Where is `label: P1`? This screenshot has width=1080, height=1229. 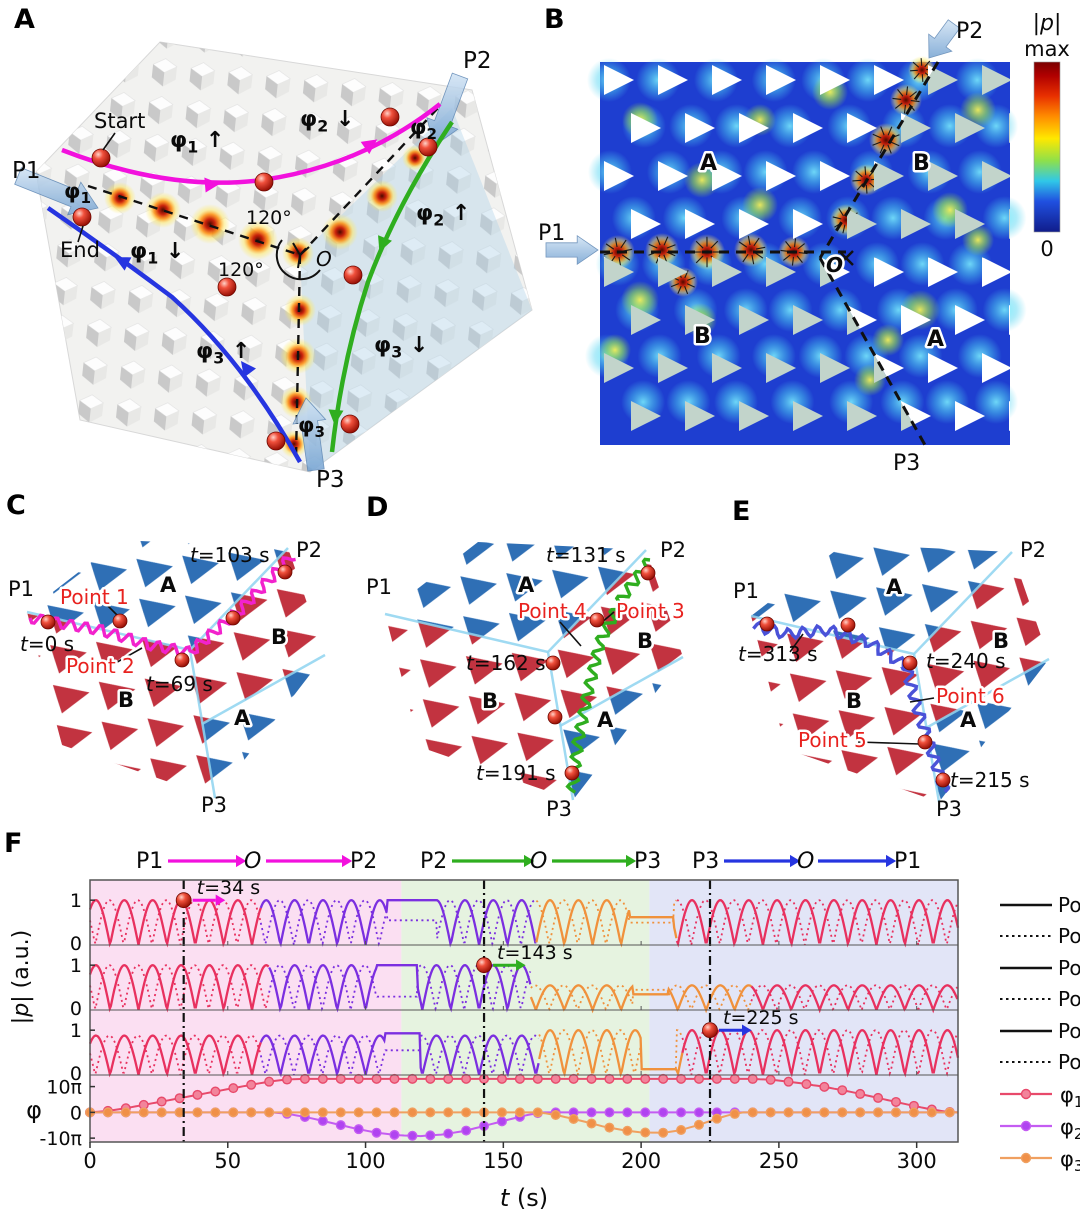 label: P1 is located at coordinates (746, 591).